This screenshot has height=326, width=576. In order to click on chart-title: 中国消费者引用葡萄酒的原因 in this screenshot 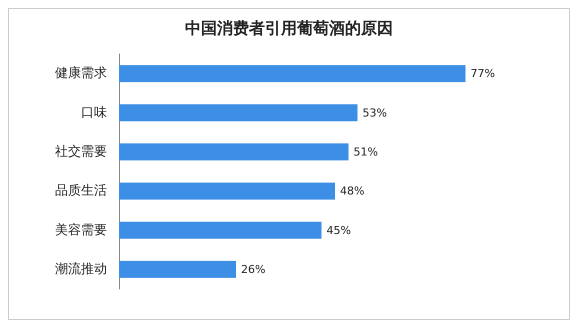, I will do `click(289, 28)`.